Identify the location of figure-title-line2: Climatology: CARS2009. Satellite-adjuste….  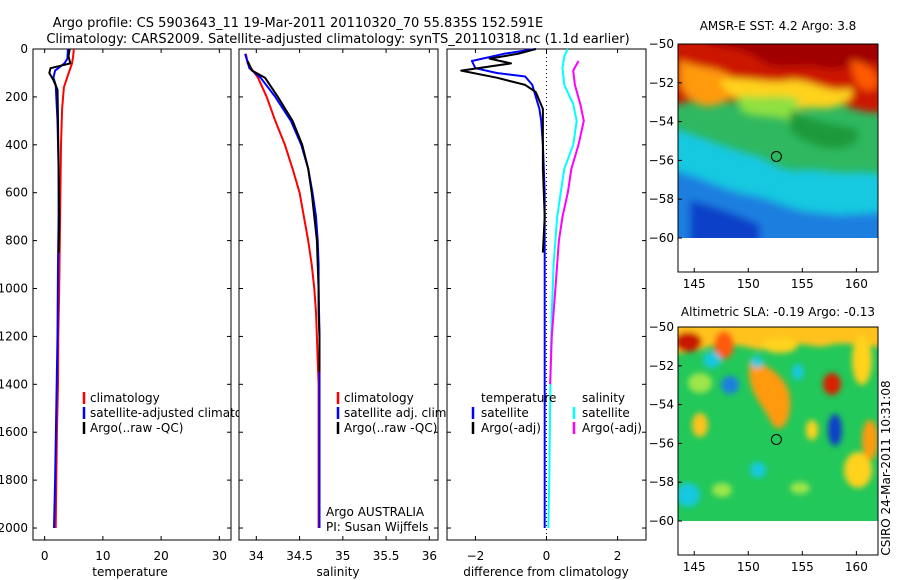
(337, 39).